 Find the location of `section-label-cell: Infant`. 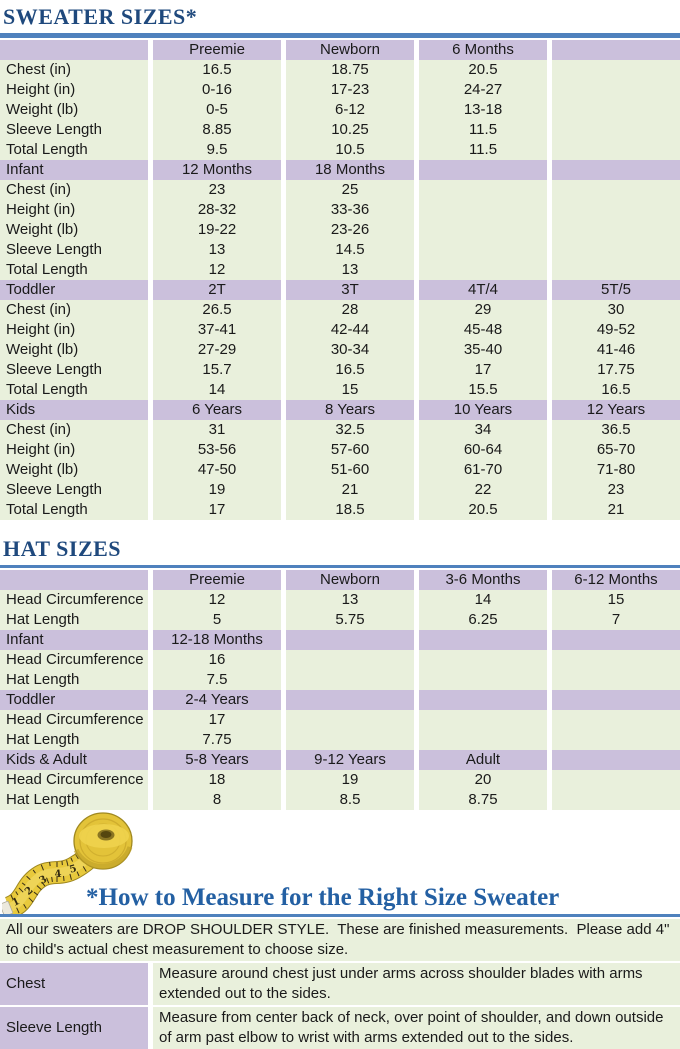

section-label-cell: Infant is located at coordinates (74, 170).